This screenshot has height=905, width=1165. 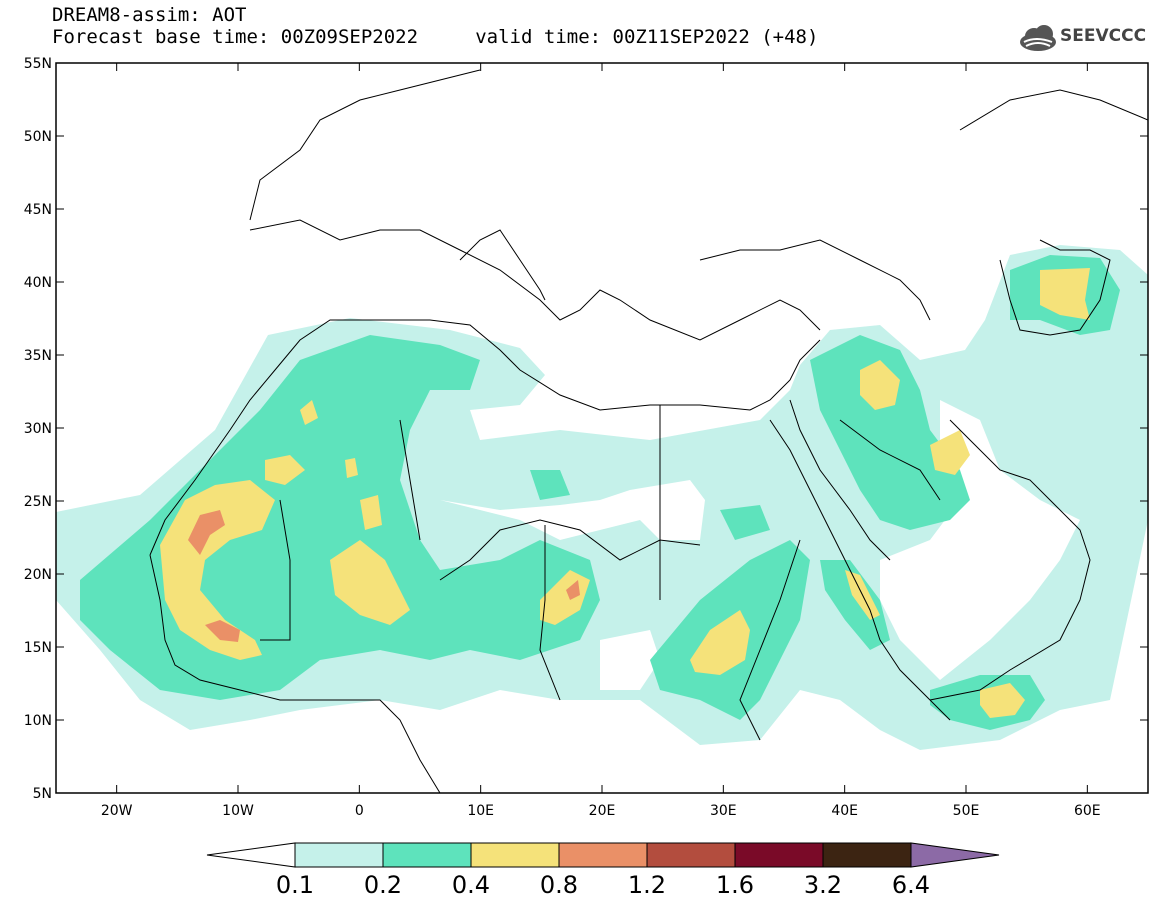 I want to click on colorbar-label: 3.2, so click(x=823, y=885).